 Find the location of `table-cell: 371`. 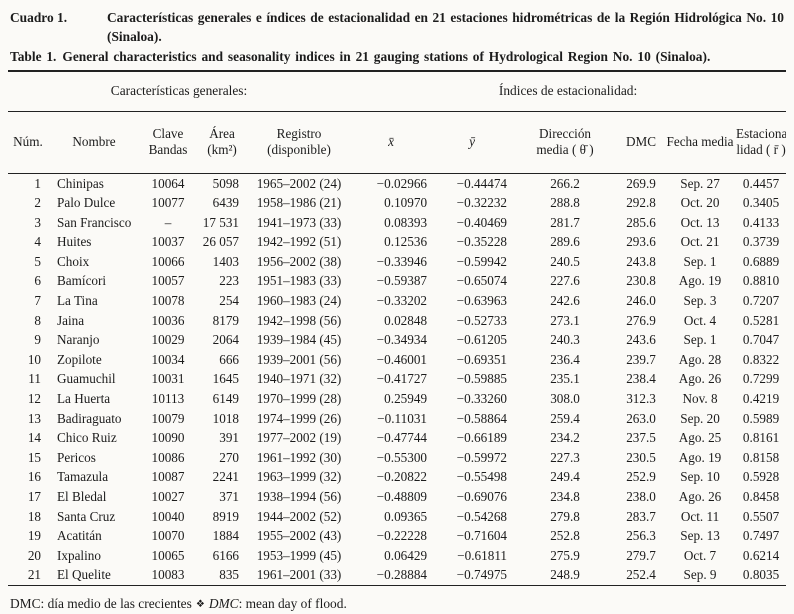

table-cell: 371 is located at coordinates (229, 496).